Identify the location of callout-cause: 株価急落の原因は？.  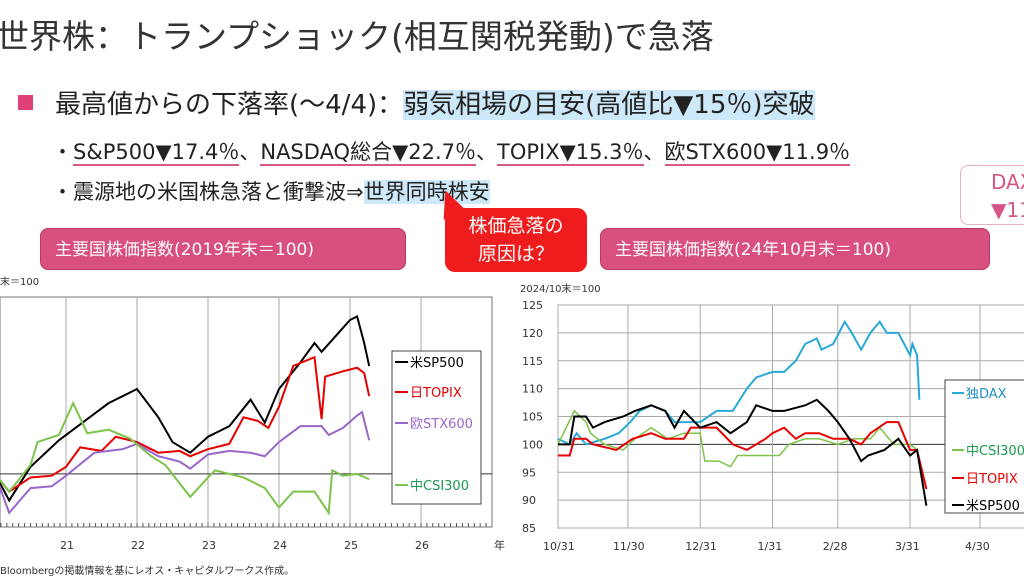
(516, 240).